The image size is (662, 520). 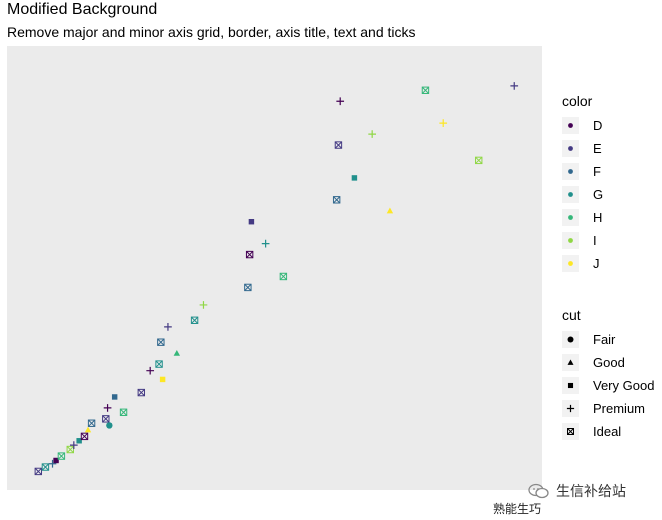 What do you see at coordinates (517, 509) in the screenshot?
I see `caption-text: 熟能生巧` at bounding box center [517, 509].